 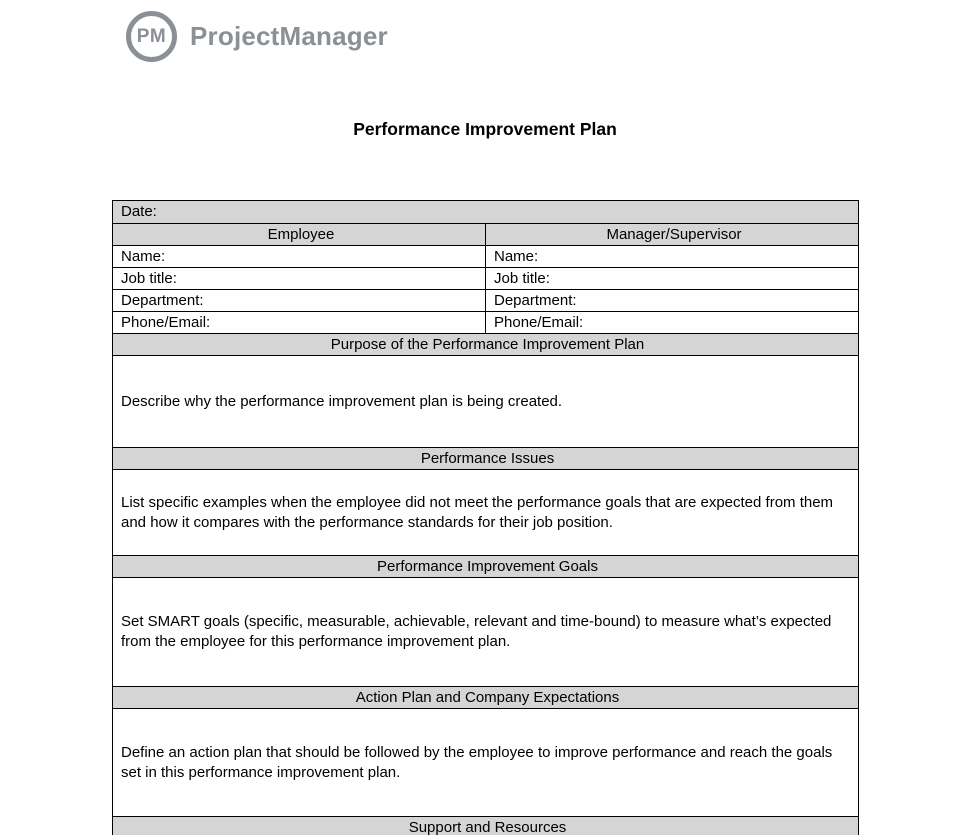 I want to click on job-title-row: Job title: Job title:, so click(x=486, y=278).